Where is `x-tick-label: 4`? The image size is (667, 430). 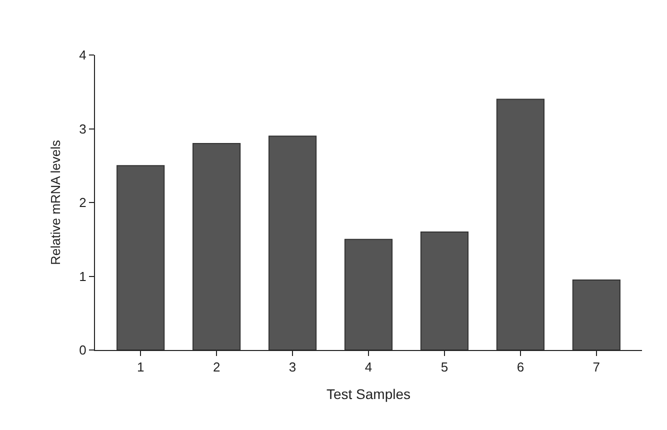
x-tick-label: 4 is located at coordinates (368, 367).